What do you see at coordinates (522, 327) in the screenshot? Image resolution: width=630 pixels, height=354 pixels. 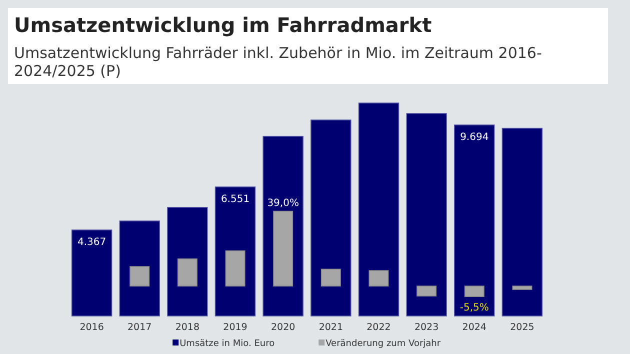 I see `x-tick-label: 2025` at bounding box center [522, 327].